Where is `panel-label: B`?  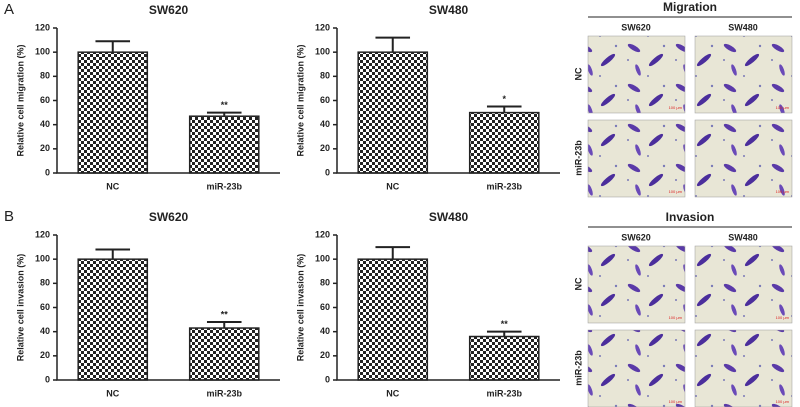
panel-label: B is located at coordinates (9, 216).